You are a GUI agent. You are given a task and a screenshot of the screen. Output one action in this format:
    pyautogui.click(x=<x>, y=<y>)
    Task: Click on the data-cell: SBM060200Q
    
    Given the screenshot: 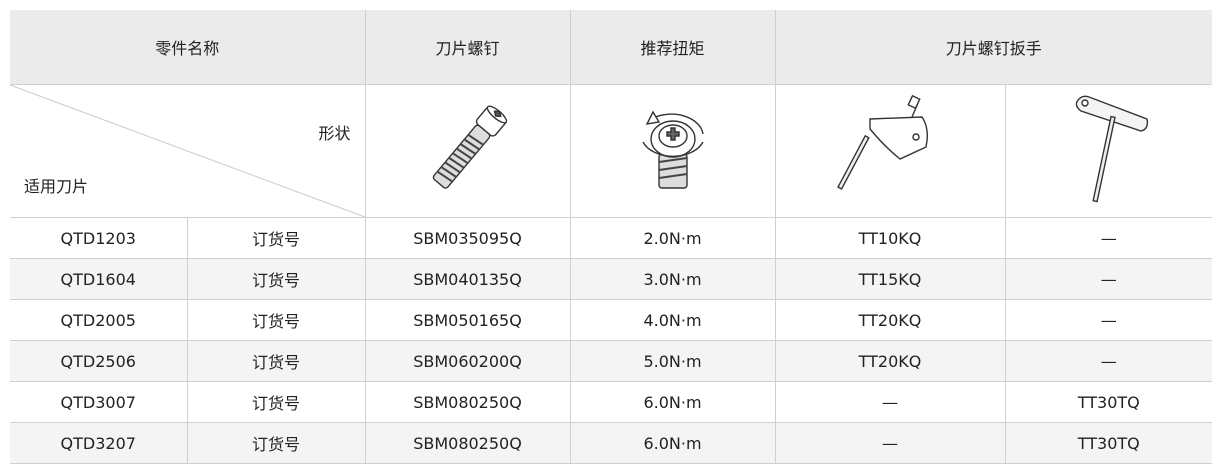 What is the action you would take?
    pyautogui.click(x=467, y=361)
    